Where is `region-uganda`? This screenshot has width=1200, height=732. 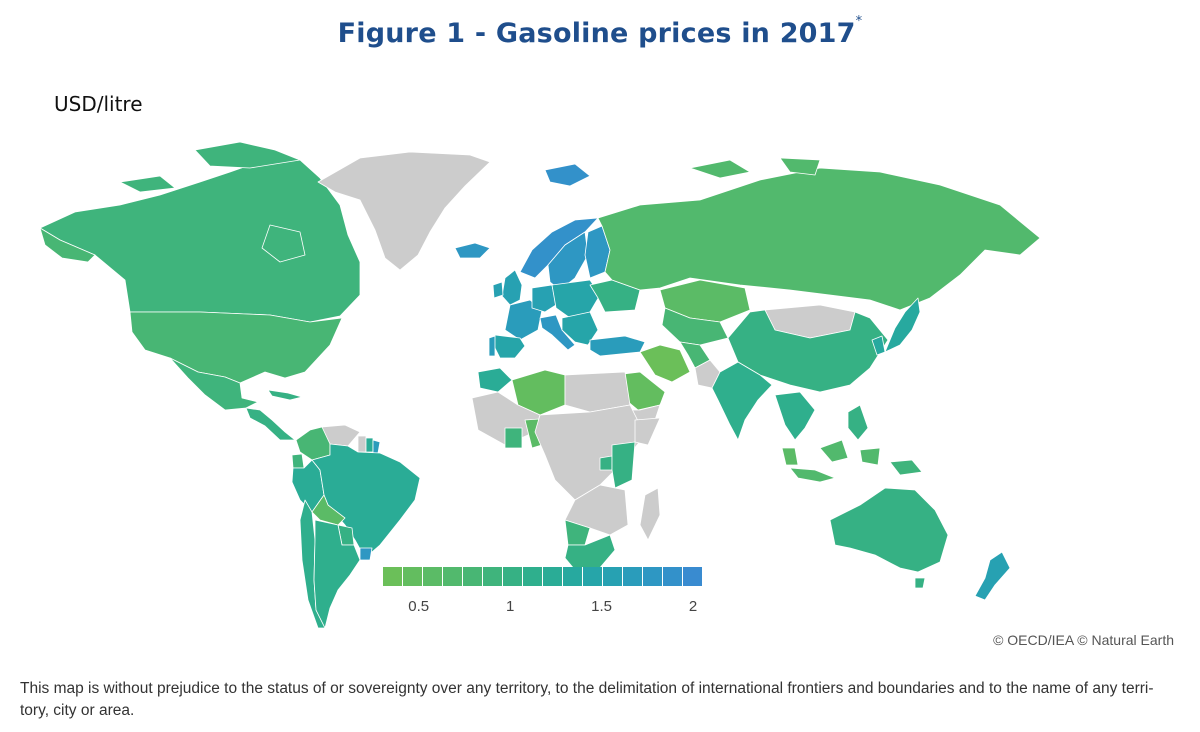 region-uganda is located at coordinates (606, 463).